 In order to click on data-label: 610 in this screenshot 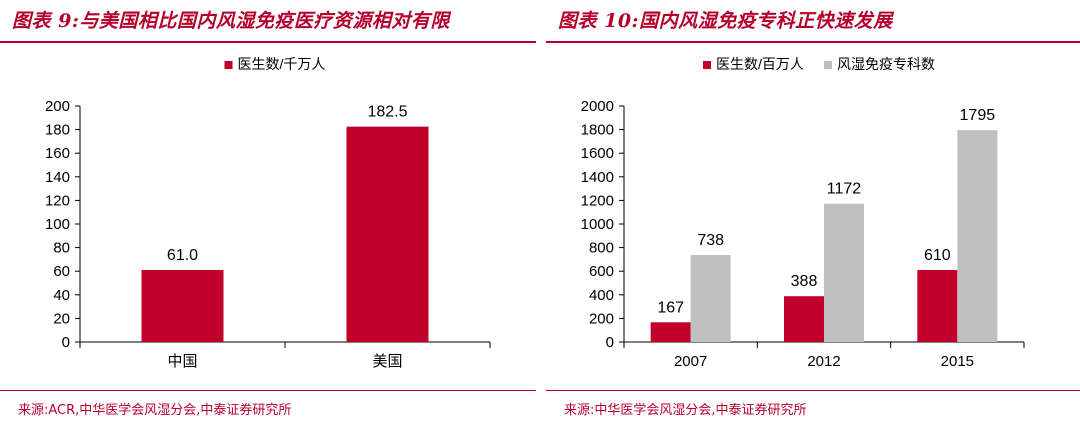, I will do `click(937, 255)`.